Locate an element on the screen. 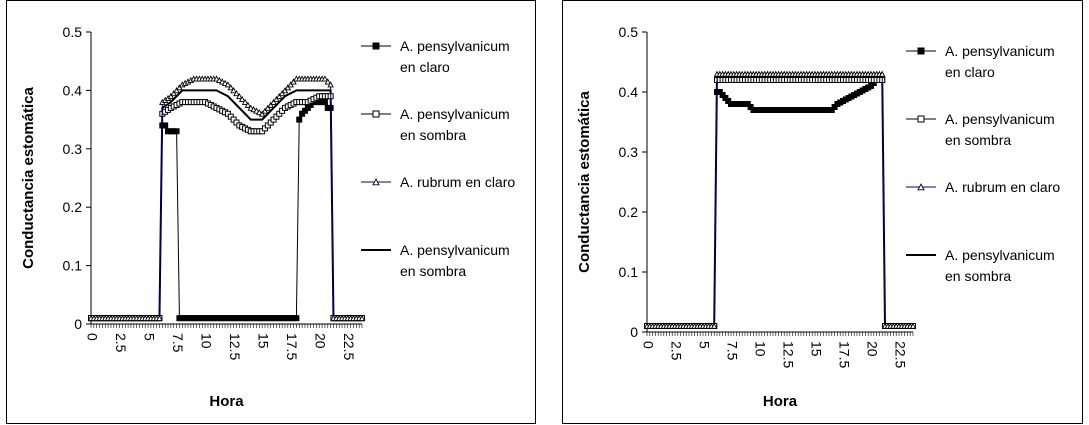 The width and height of the screenshot is (1089, 425). x-tick-label: 2.5 is located at coordinates (676, 351).